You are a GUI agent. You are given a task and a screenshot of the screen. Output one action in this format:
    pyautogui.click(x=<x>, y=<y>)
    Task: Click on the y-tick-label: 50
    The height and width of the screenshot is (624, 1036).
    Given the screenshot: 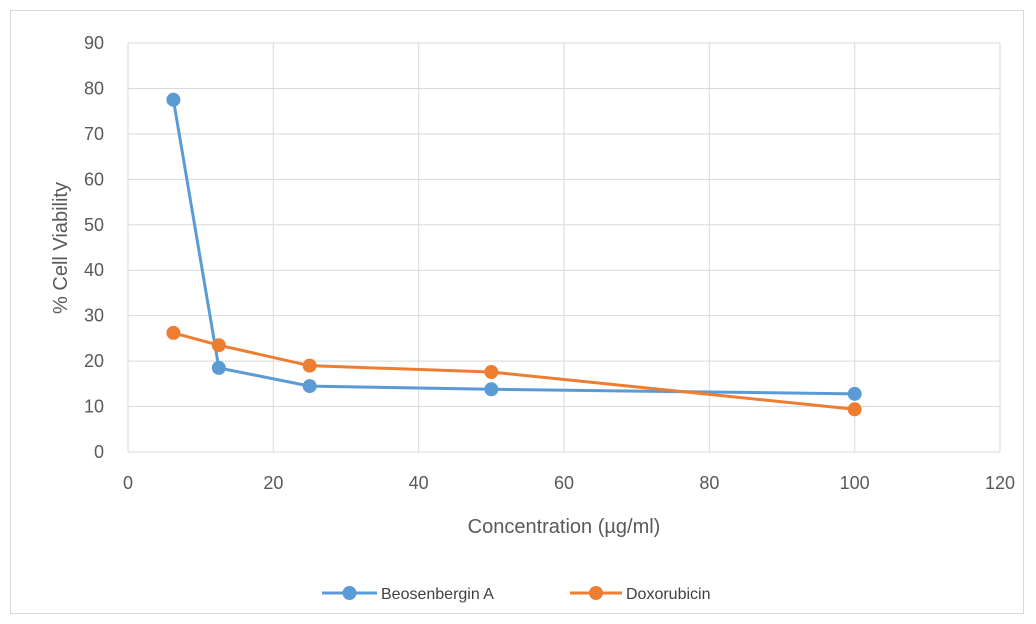 What is the action you would take?
    pyautogui.click(x=94, y=225)
    